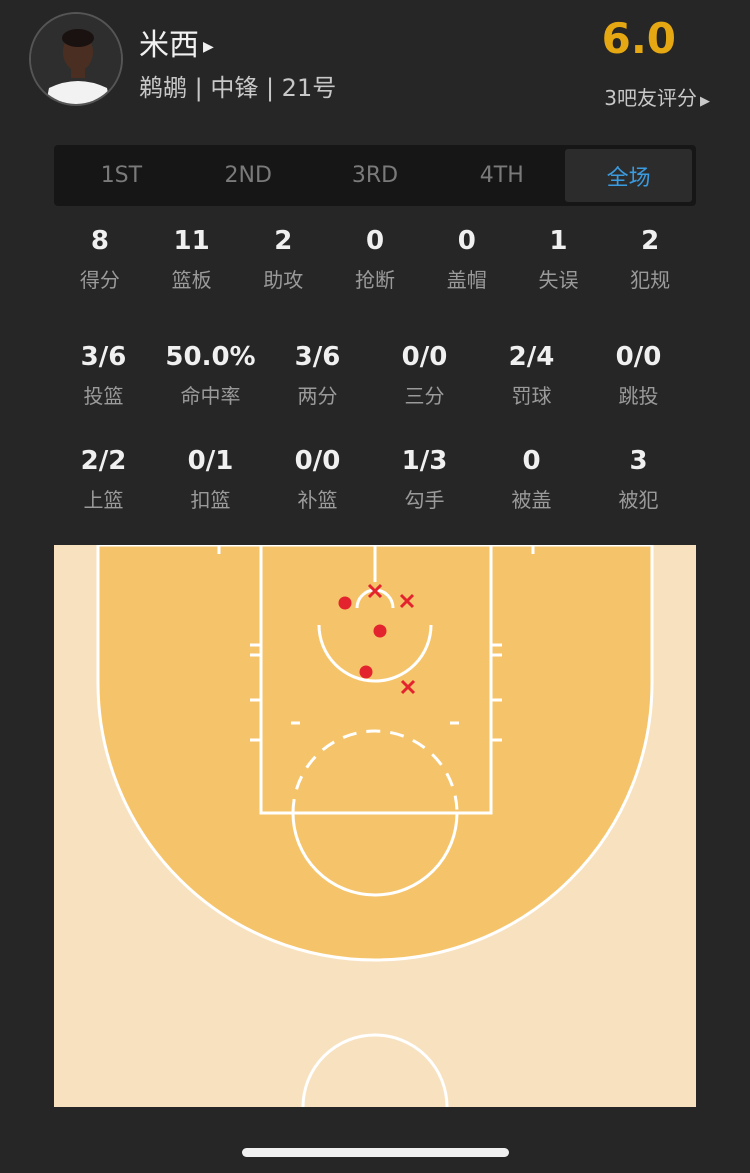 Image resolution: width=750 pixels, height=1173 pixels. I want to click on rating-count-link: 3吧友评分 ▶, so click(657, 98).